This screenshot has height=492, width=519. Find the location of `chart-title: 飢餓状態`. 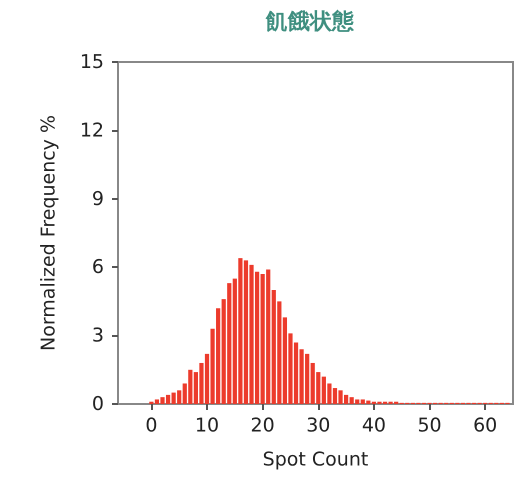

chart-title: 飢餓状態 is located at coordinates (310, 21).